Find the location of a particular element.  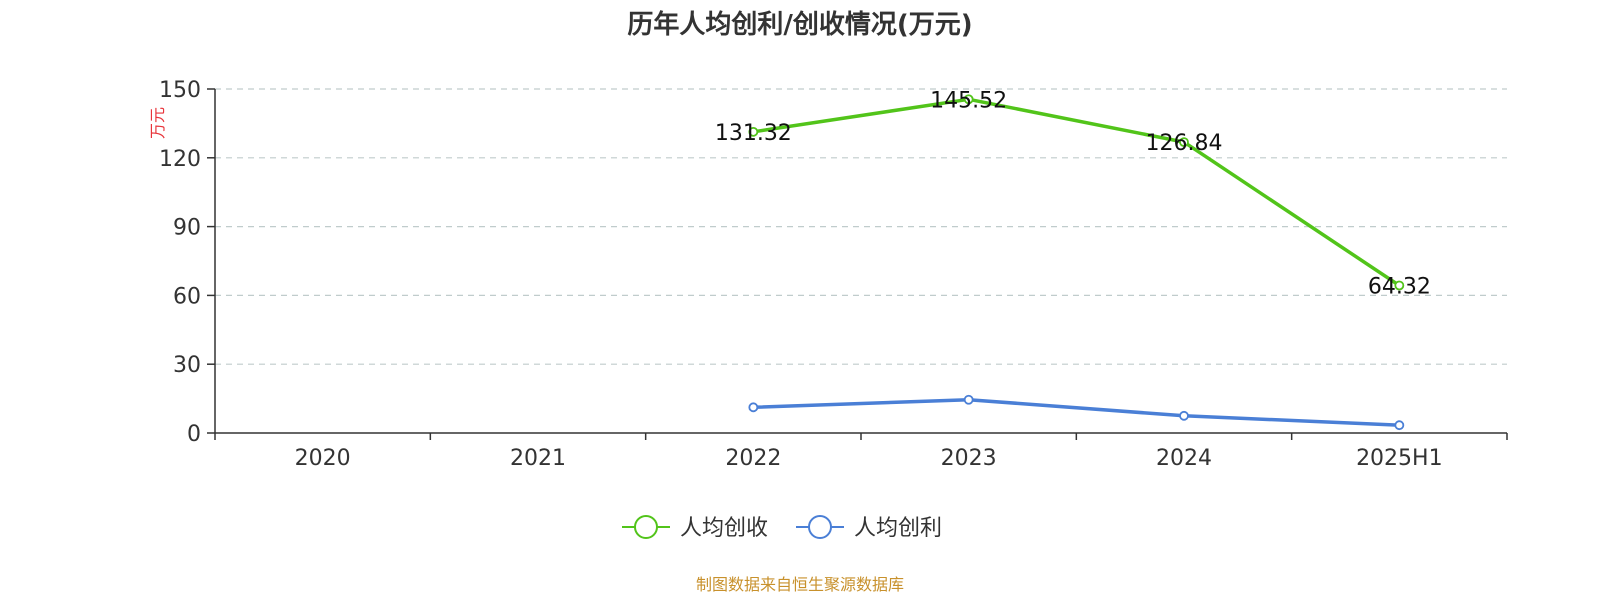

x-tick-label: 2025H1 is located at coordinates (1399, 458).